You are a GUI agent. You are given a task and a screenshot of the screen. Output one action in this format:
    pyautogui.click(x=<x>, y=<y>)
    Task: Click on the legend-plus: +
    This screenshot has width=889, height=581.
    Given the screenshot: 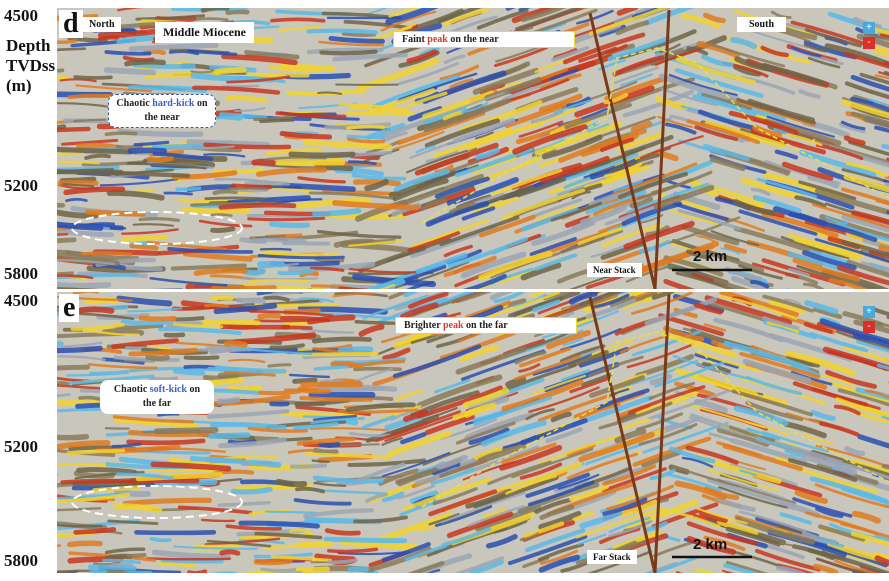 What is the action you would take?
    pyautogui.click(x=869, y=28)
    